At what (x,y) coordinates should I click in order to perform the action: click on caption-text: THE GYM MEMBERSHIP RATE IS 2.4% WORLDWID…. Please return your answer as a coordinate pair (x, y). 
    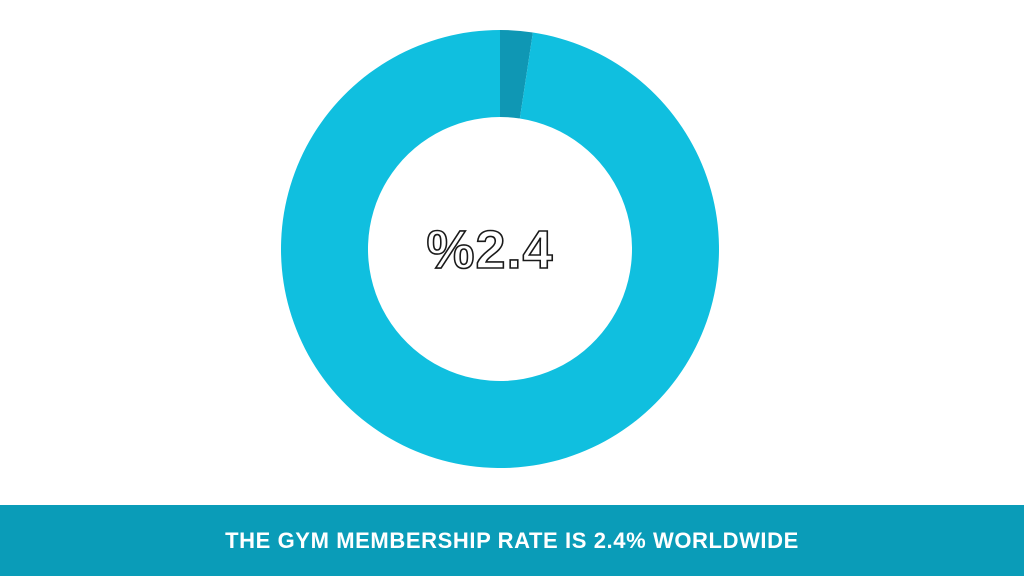
    Looking at the image, I should click on (512, 540).